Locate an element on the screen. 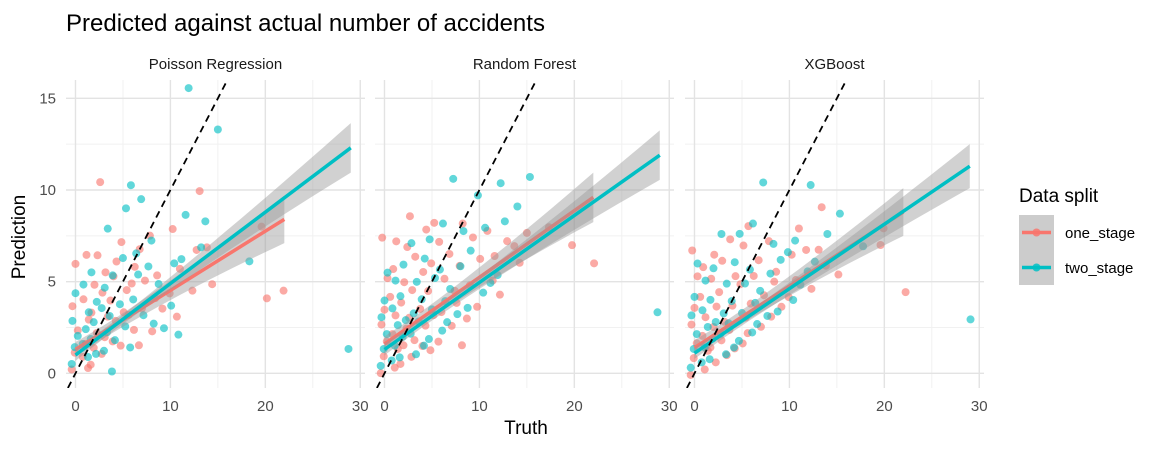 The width and height of the screenshot is (1170, 450). legend-point-one_stage is located at coordinates (1036, 232).